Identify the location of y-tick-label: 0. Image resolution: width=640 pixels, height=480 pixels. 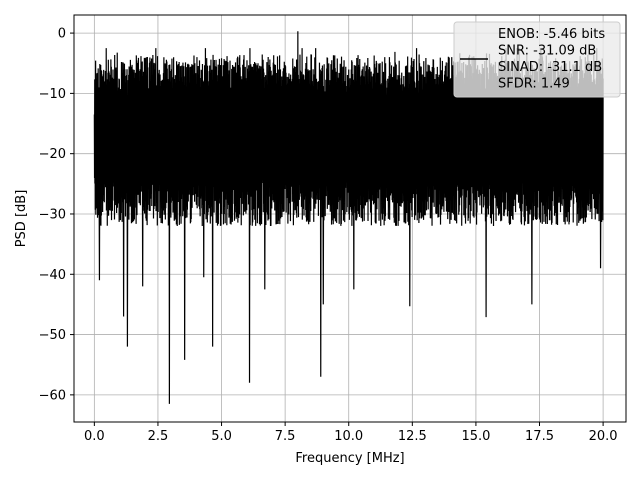
(62, 34).